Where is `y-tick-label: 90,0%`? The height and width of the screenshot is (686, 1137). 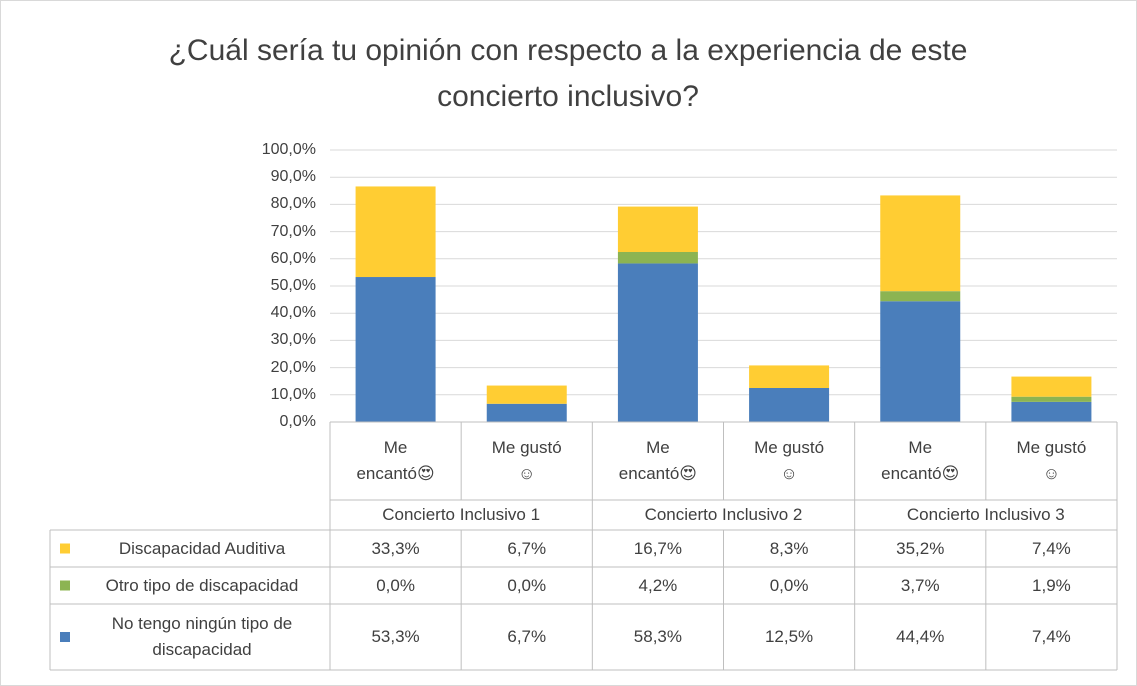 y-tick-label: 90,0% is located at coordinates (293, 177).